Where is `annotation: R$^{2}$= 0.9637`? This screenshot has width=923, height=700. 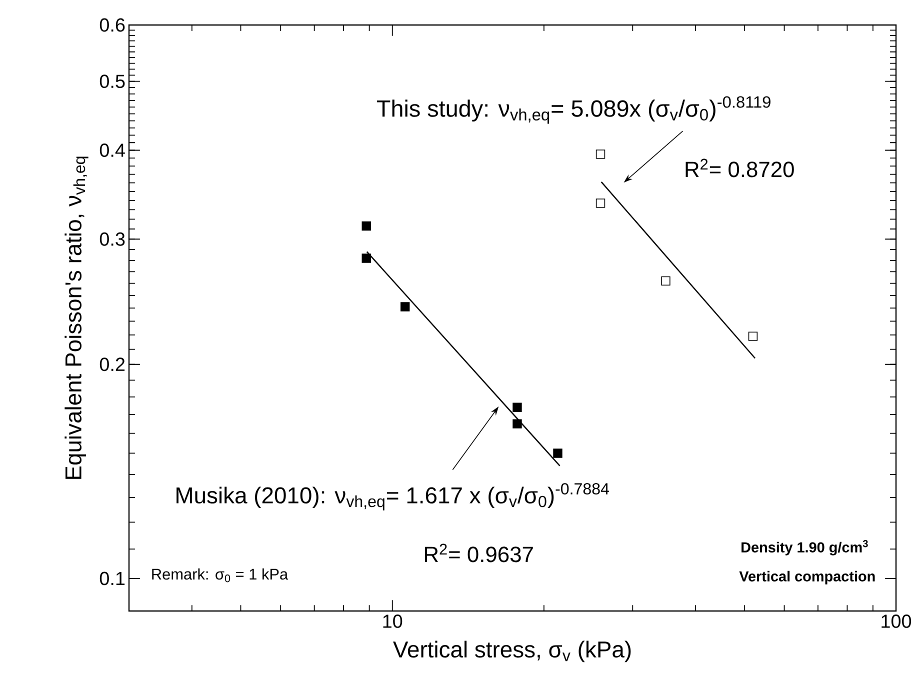 annotation: R$^{2}$= 0.9637 is located at coordinates (479, 553).